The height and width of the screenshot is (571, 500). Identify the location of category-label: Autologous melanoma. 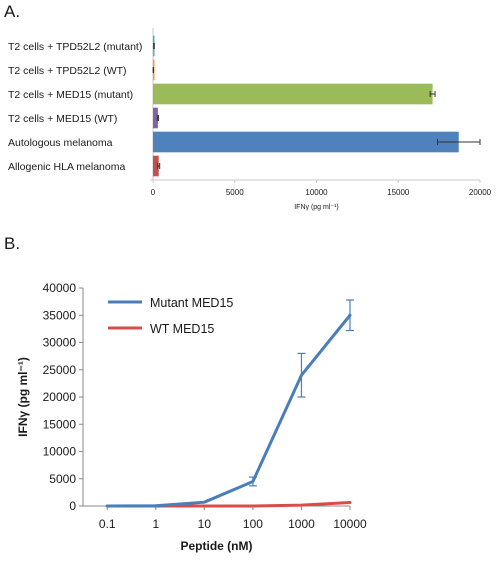
(60, 143).